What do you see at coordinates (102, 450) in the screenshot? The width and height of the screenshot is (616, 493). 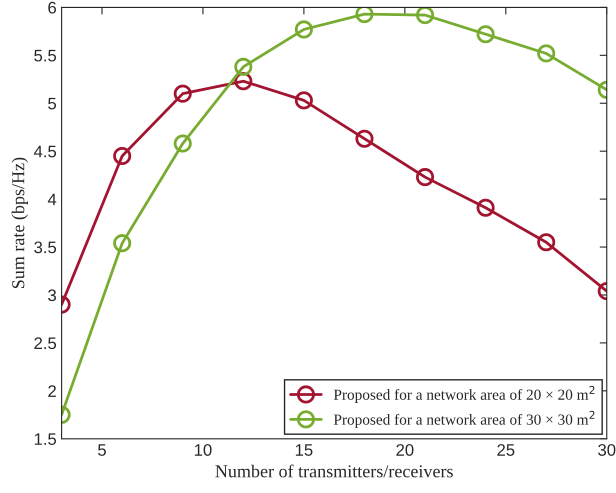 I see `x-tick-label: 5` at bounding box center [102, 450].